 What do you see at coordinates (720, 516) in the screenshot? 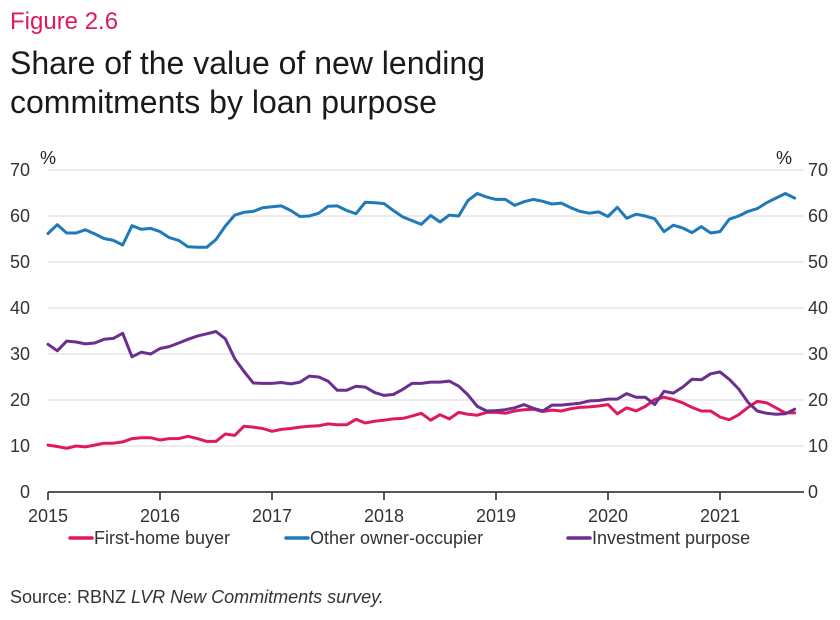
I see `x-tick-2021: 2021` at bounding box center [720, 516].